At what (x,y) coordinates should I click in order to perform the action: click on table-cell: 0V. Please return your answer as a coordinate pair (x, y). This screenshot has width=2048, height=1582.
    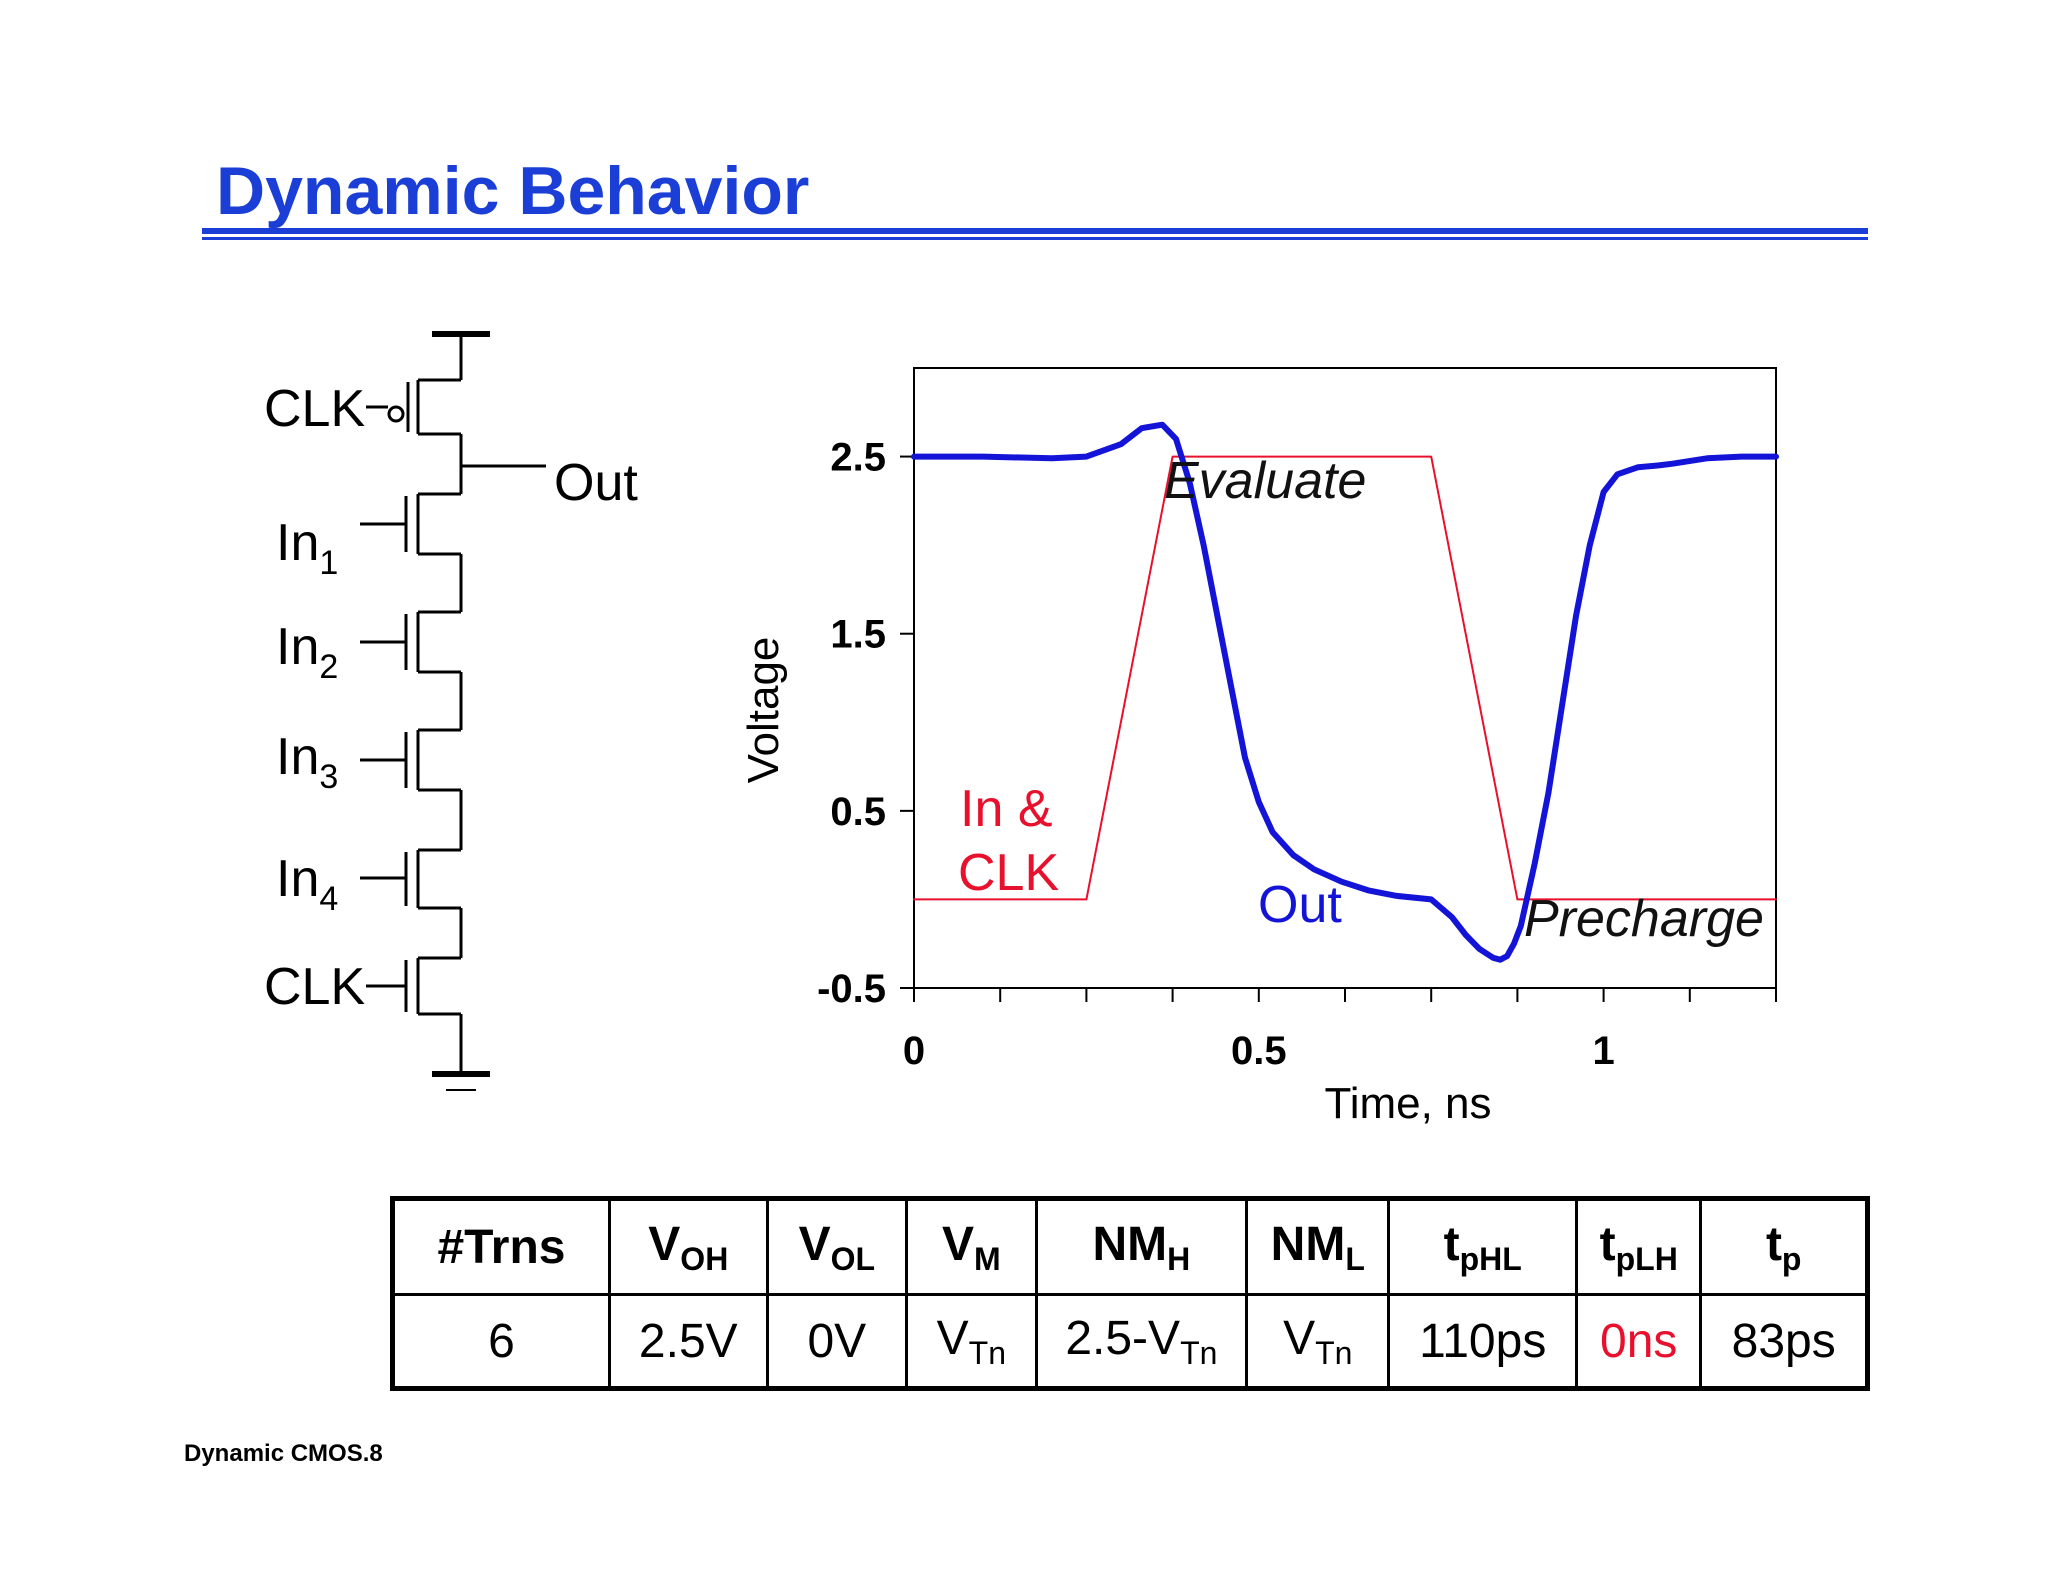
    Looking at the image, I should click on (837, 1341).